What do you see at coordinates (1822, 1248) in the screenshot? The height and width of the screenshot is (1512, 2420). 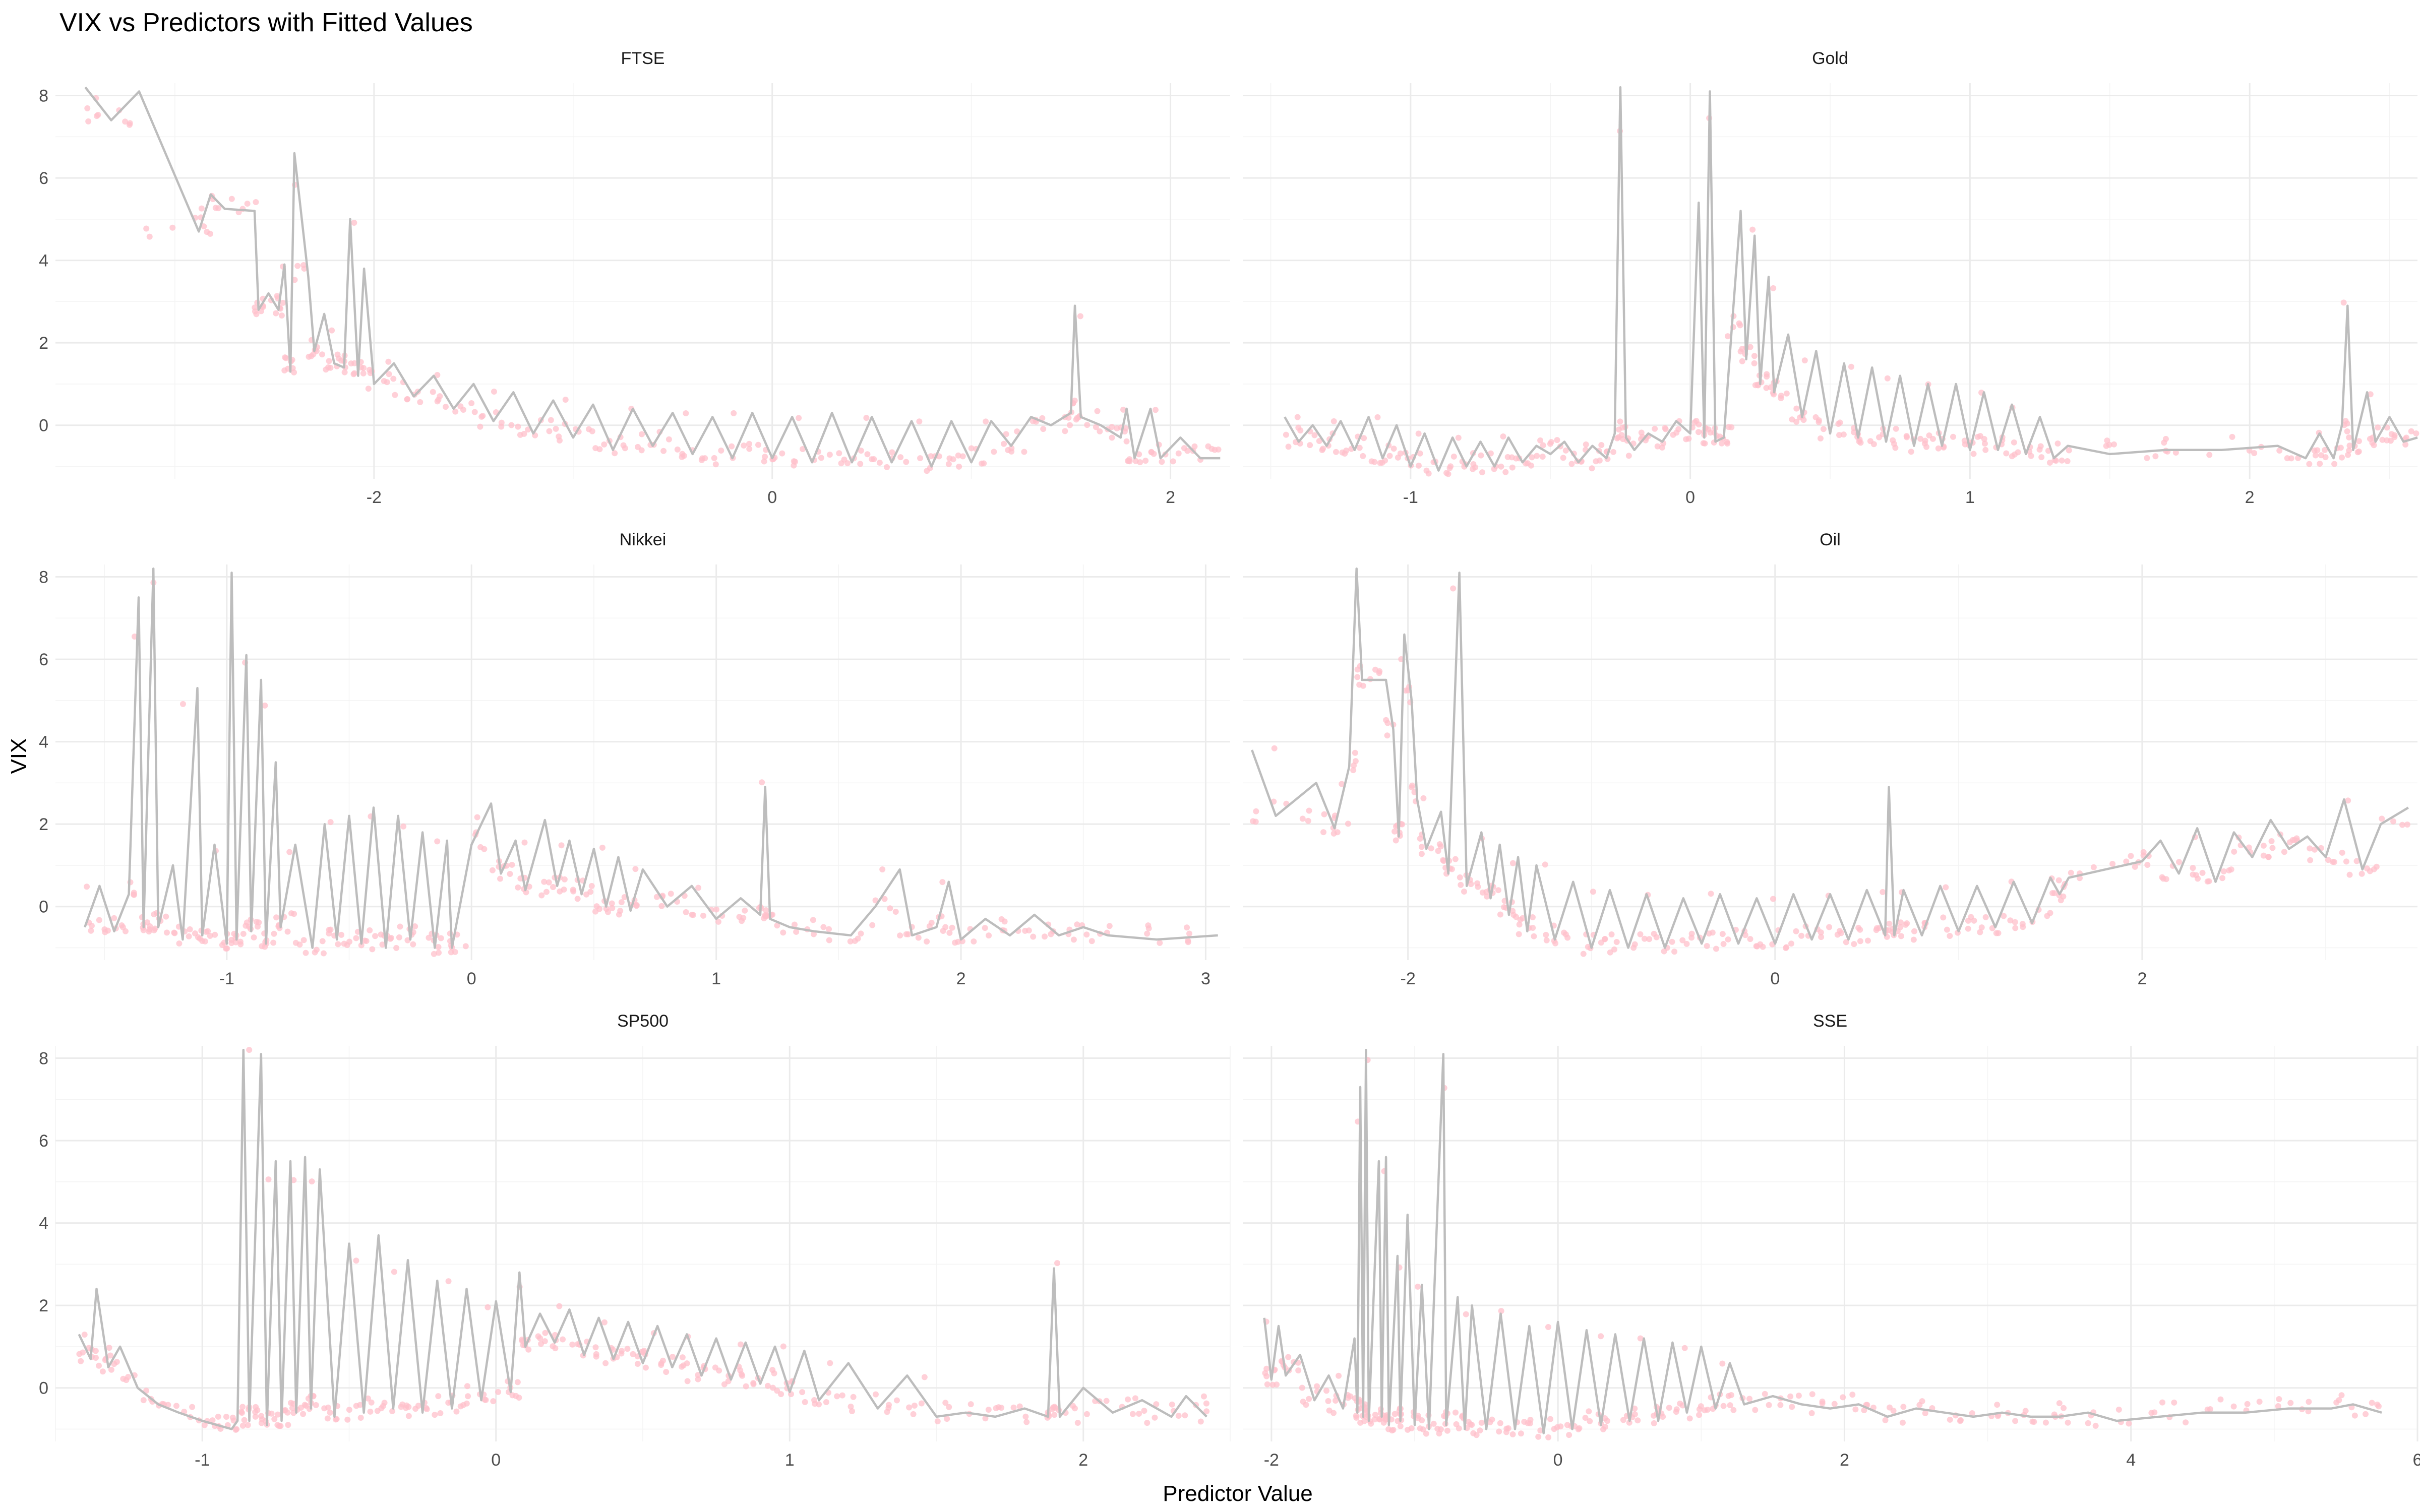 I see `observed-points-sse` at bounding box center [1822, 1248].